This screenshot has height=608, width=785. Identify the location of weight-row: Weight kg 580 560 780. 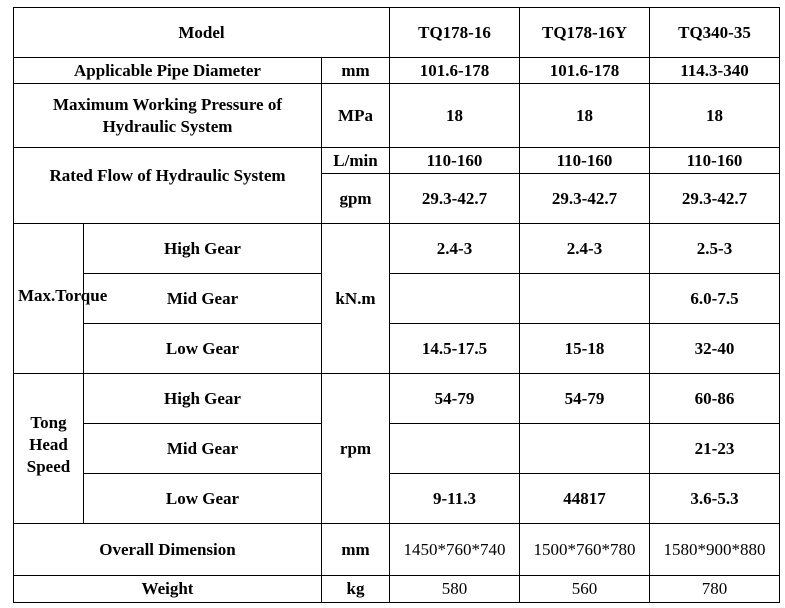
(396, 589).